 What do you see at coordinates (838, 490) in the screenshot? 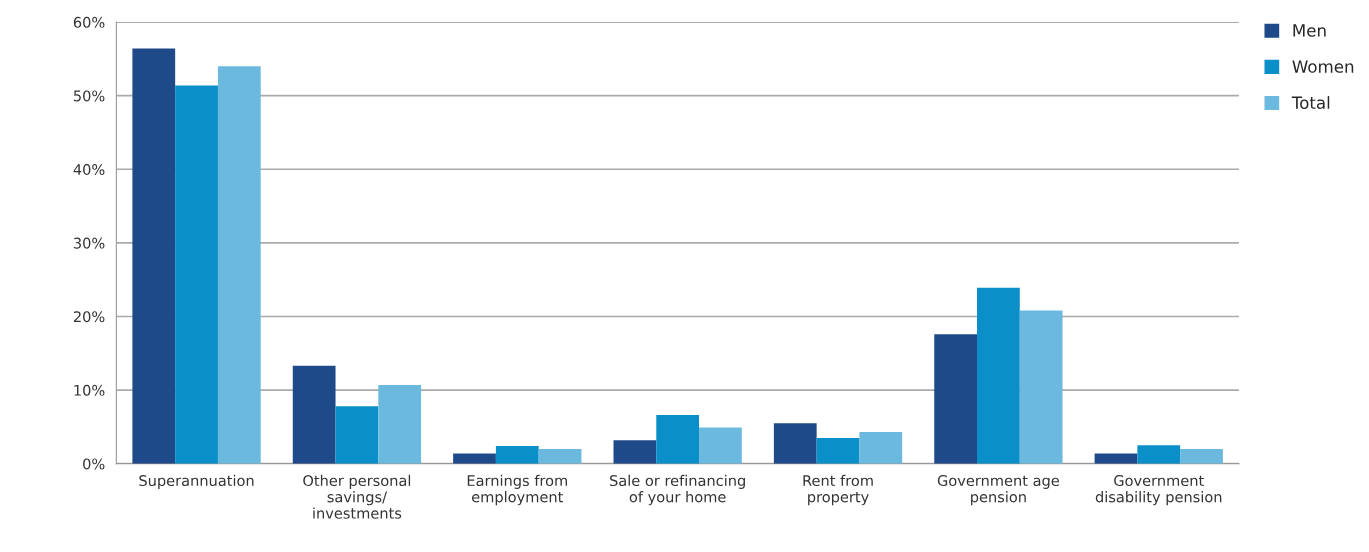
I see `x-tick-label: Rent from property` at bounding box center [838, 490].